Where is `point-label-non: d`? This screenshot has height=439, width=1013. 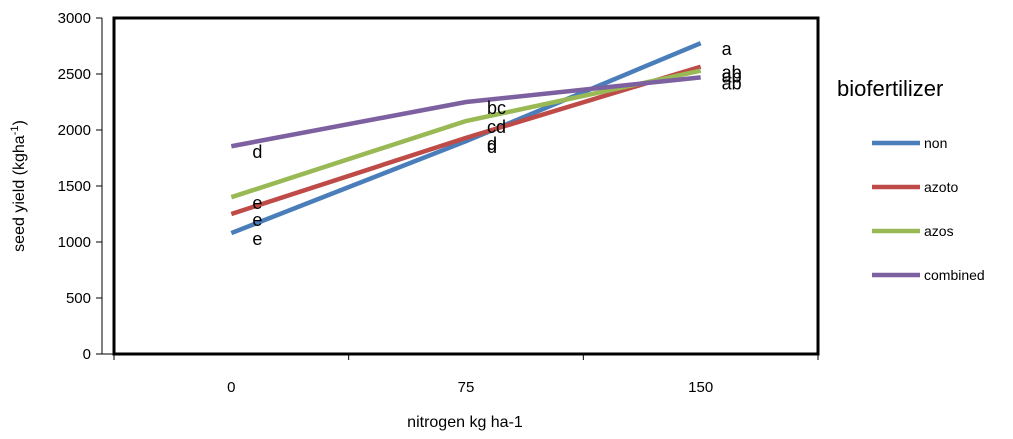
point-label-non: d is located at coordinates (492, 147).